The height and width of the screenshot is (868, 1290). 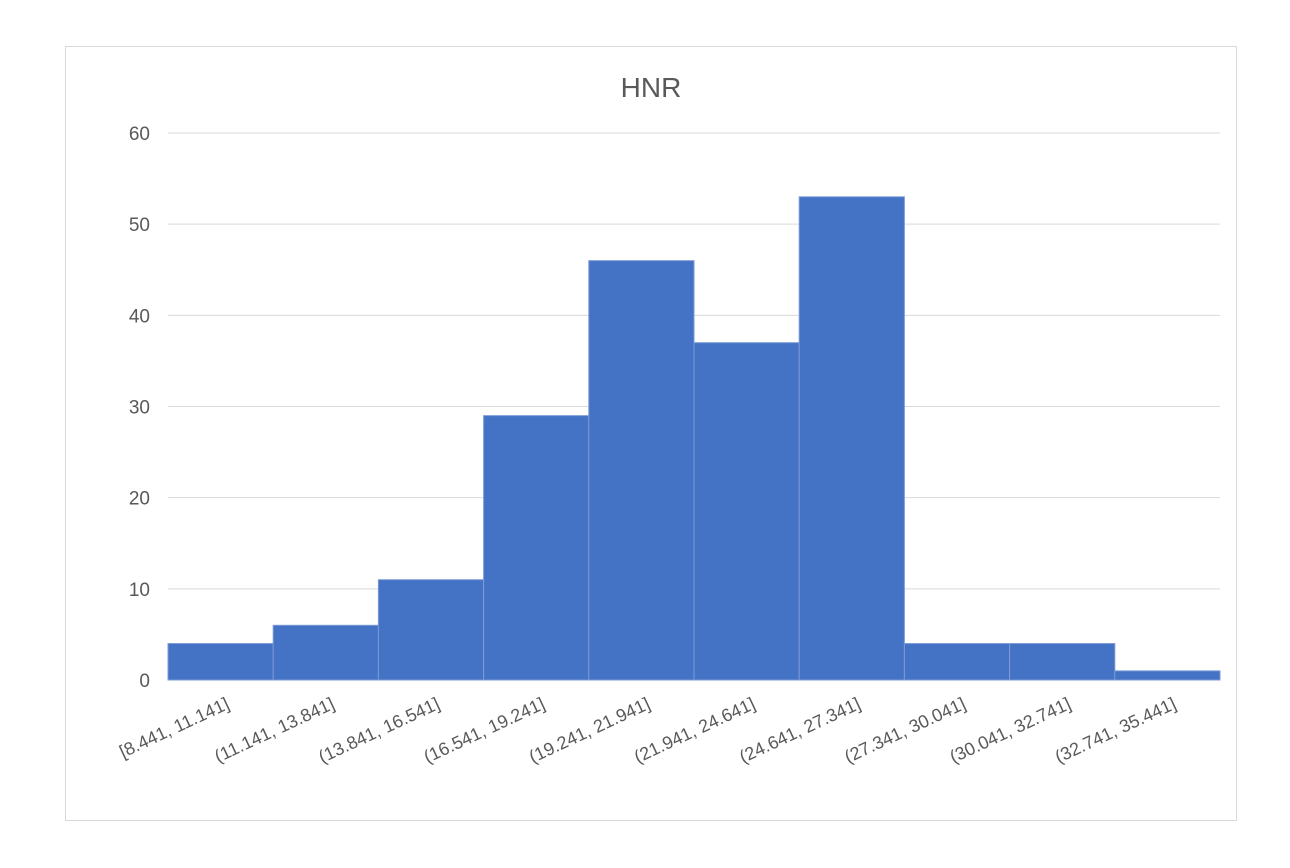 What do you see at coordinates (144, 681) in the screenshot?
I see `y-tick-label: 0` at bounding box center [144, 681].